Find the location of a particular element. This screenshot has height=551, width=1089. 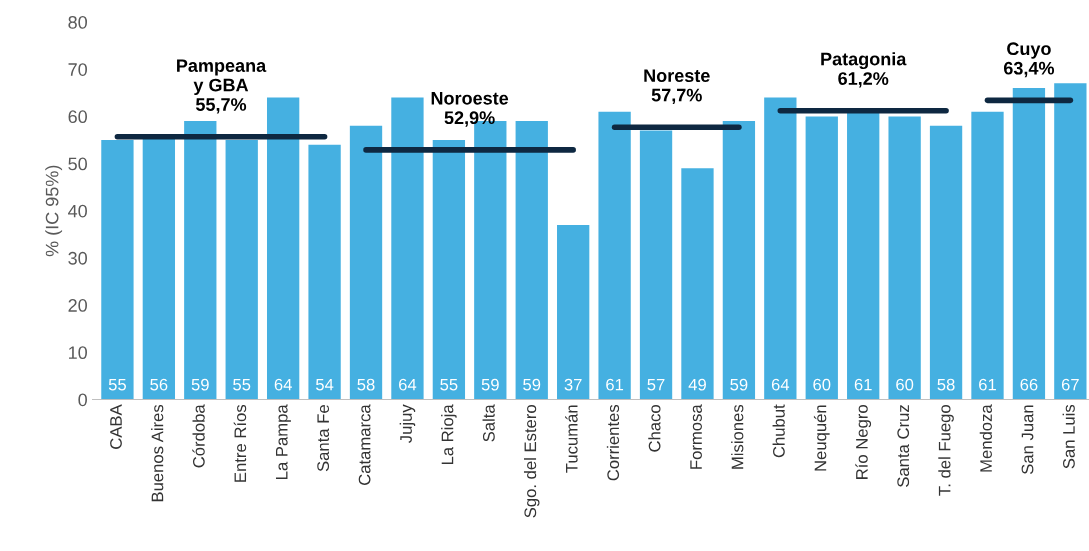

x-tick-label: T. del Fuego is located at coordinates (946, 450).